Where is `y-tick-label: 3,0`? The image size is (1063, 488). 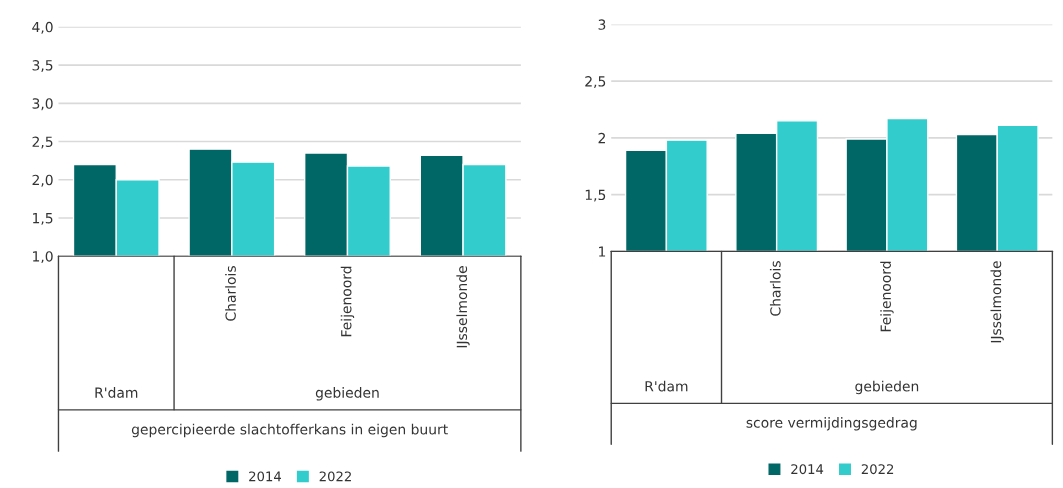
y-tick-label: 3,0 is located at coordinates (42, 104).